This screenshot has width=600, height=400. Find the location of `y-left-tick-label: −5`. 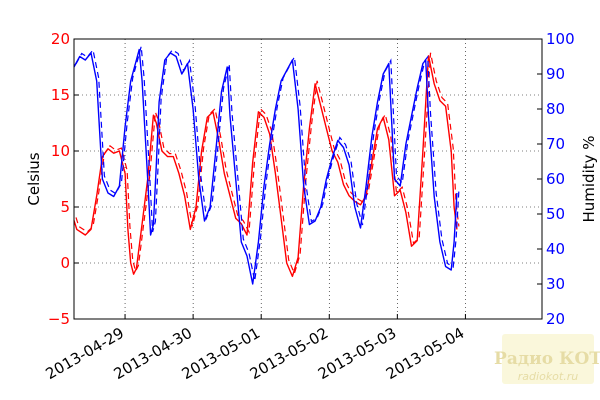

y-left-tick-label: −5 is located at coordinates (59, 319).